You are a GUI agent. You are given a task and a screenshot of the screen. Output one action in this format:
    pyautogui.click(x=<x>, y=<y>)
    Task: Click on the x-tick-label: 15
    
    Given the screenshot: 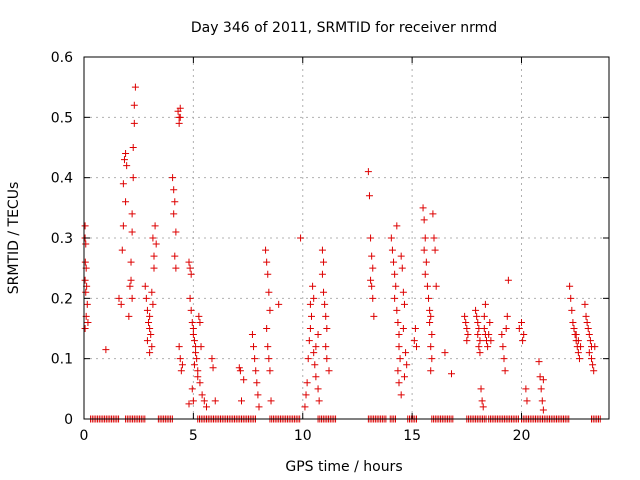 What is the action you would take?
    pyautogui.click(x=412, y=436)
    